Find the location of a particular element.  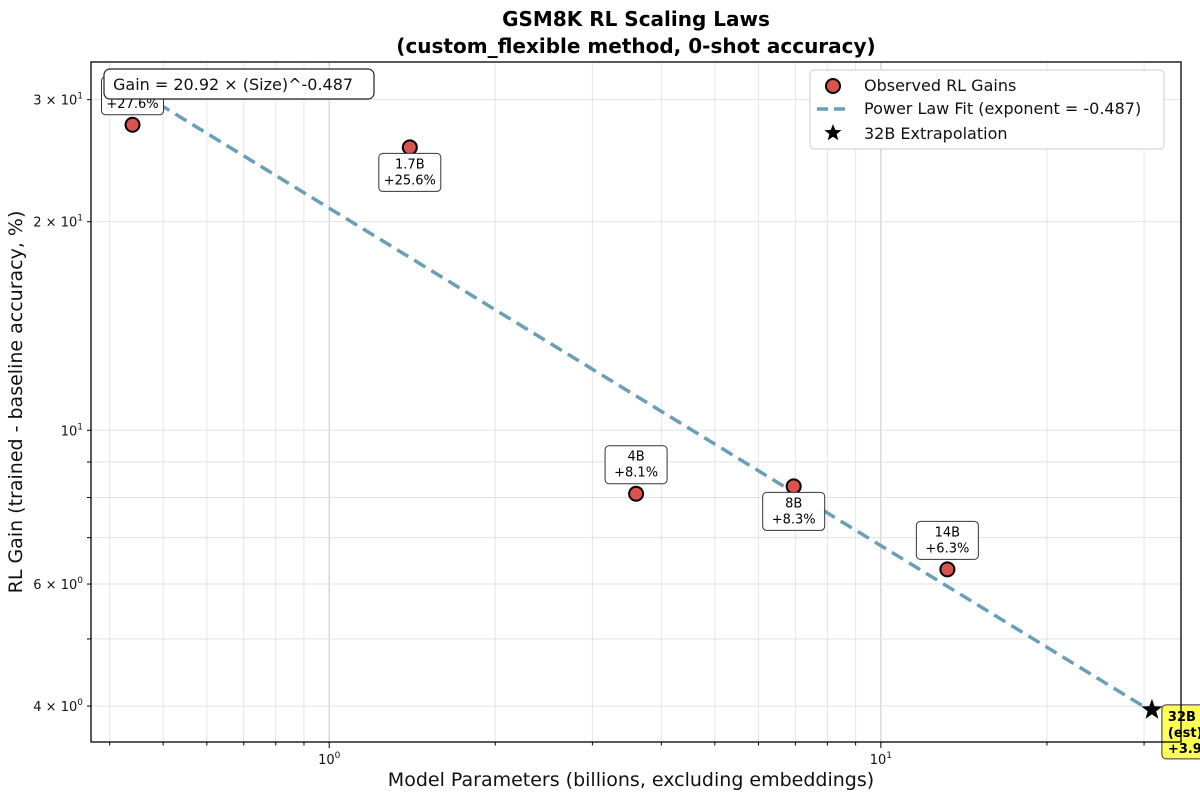

point-label-gain: +8.3% is located at coordinates (794, 519).